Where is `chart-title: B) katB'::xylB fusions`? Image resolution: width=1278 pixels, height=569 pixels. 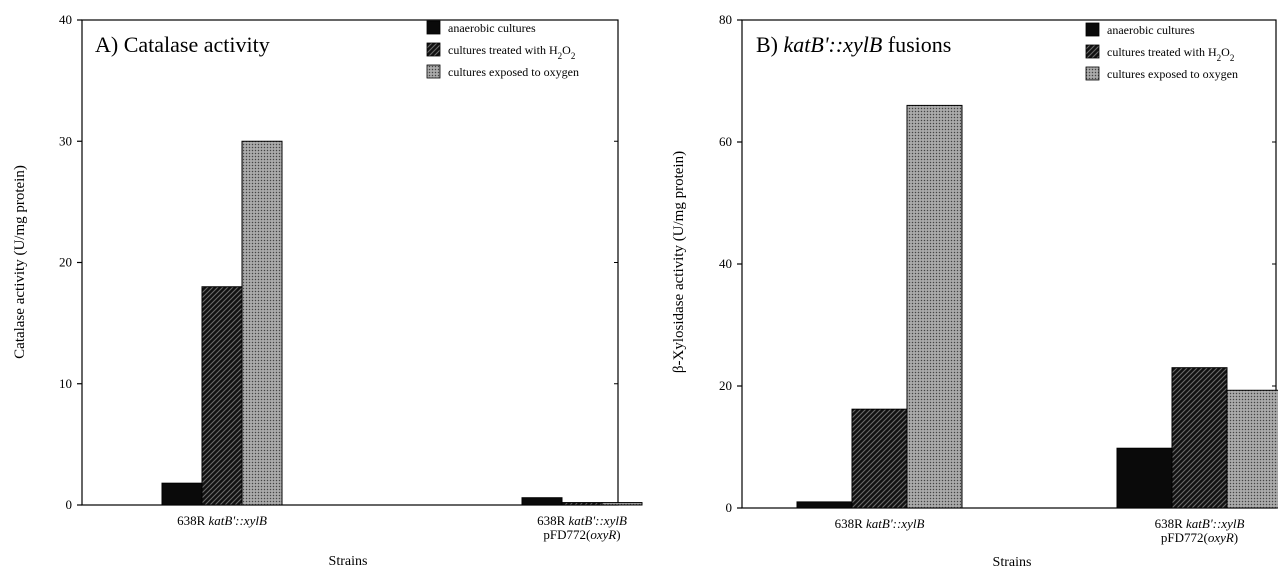 chart-title: B) katB'::xylB fusions is located at coordinates (853, 44).